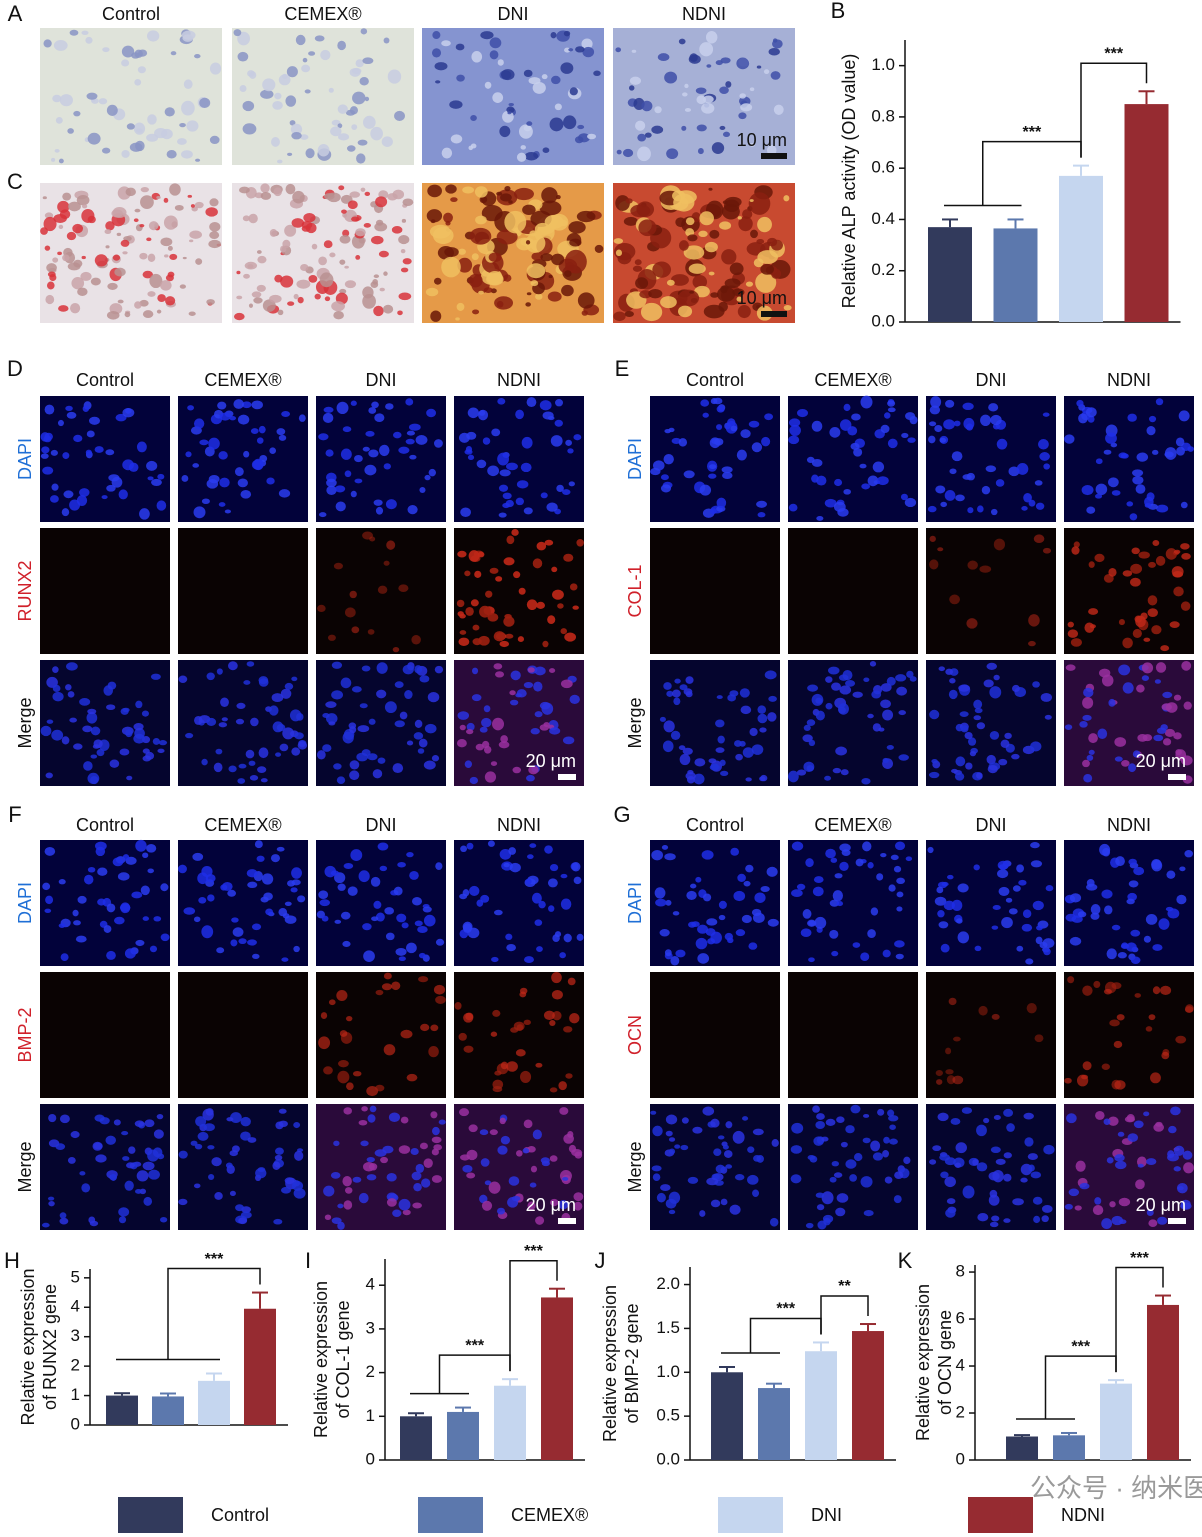 Image resolution: width=1202 pixels, height=1537 pixels. Describe the element at coordinates (635, 903) in the screenshot. I see `row-label: DAPI` at that location.